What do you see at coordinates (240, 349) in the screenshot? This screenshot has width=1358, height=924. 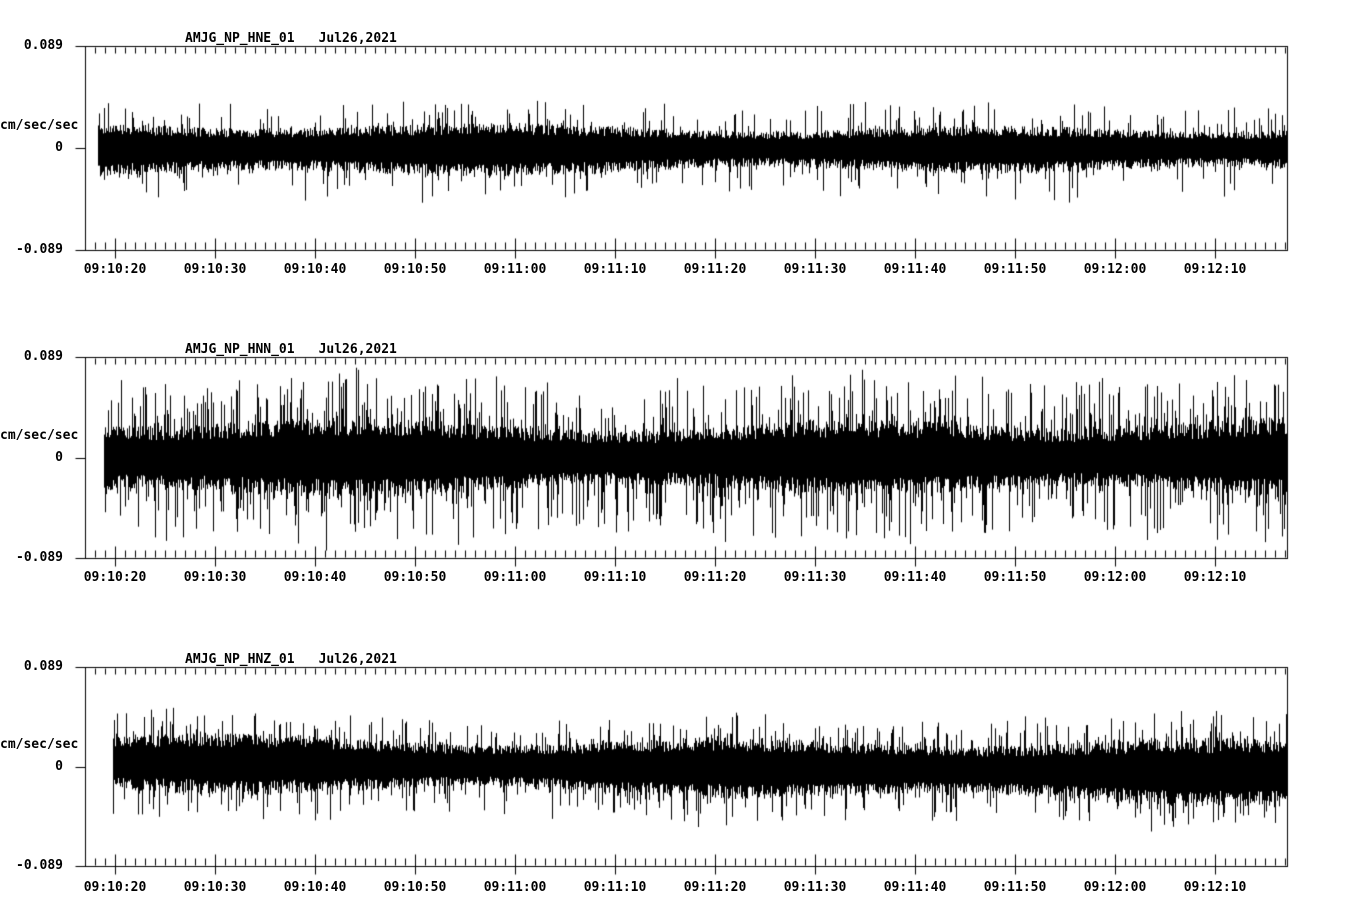 I see `station-label: AMJG_NP_HNN_01` at bounding box center [240, 349].